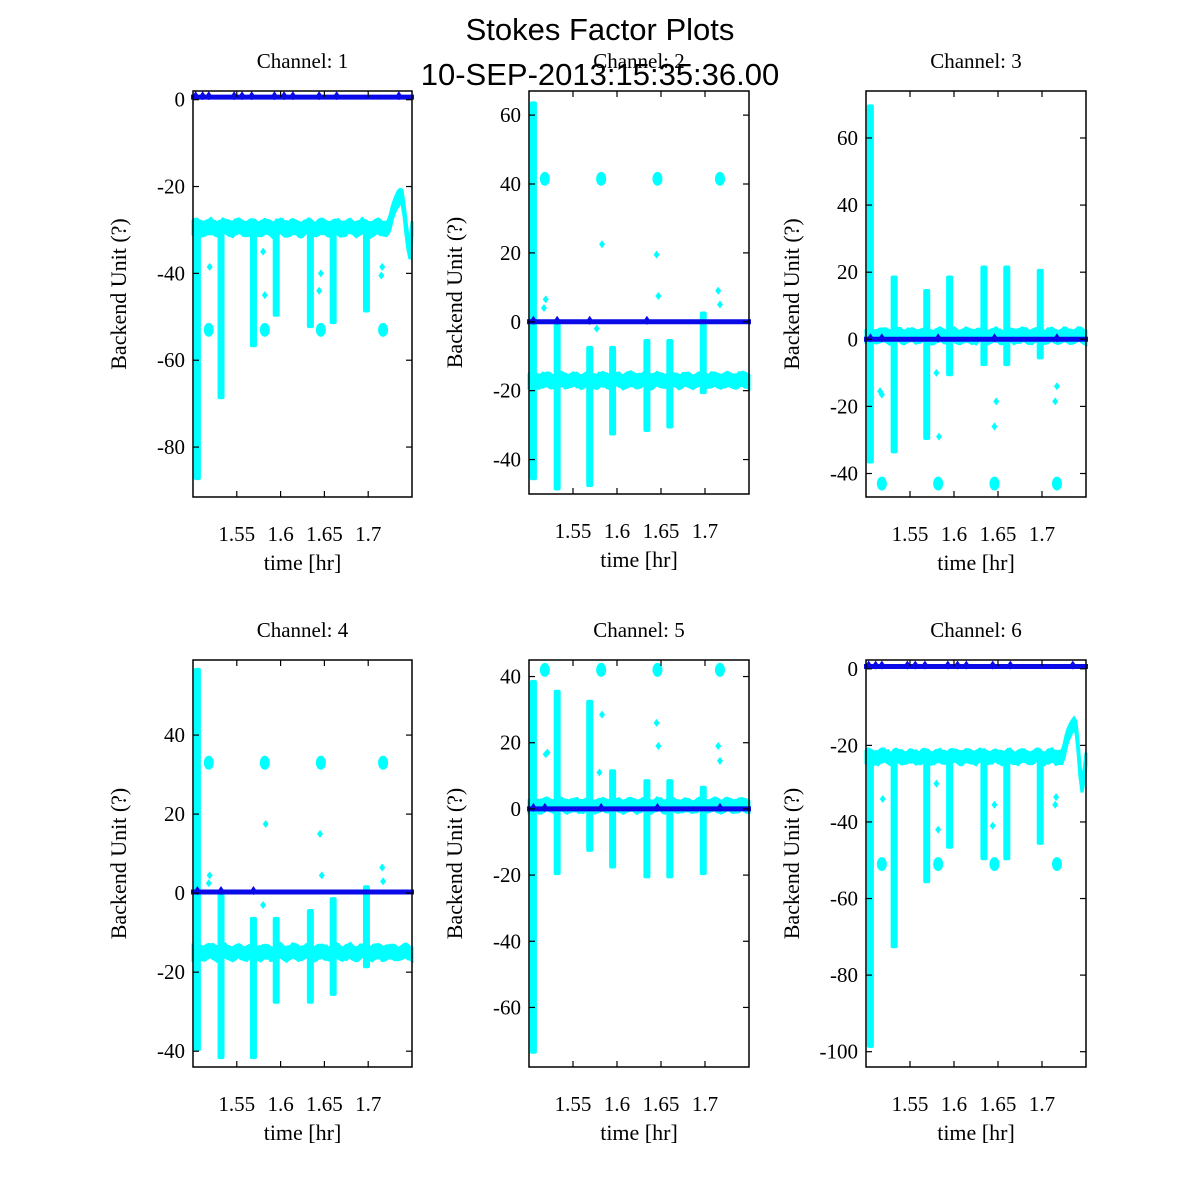 This screenshot has height=1200, width=1200. What do you see at coordinates (600, 74) in the screenshot?
I see `figure-subtitle-timestamp: 10-SEP-2013:15:35:36.00` at bounding box center [600, 74].